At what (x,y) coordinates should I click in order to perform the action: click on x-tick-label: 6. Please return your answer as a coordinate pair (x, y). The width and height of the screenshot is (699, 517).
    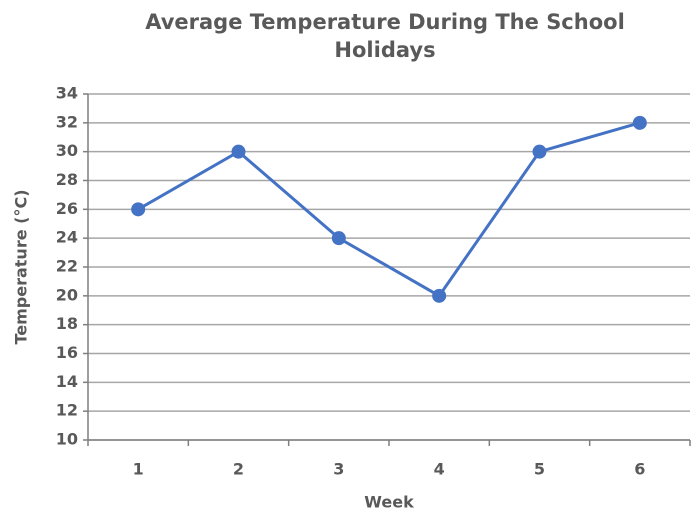
    Looking at the image, I should click on (639, 469).